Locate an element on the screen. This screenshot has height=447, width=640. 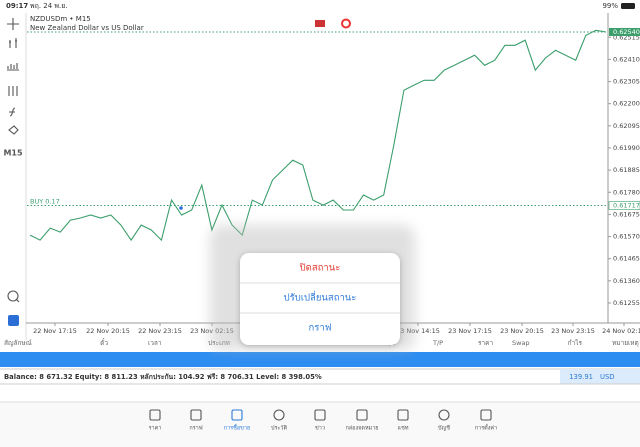
y-tick-label: 0.61465 is located at coordinates (626, 259).